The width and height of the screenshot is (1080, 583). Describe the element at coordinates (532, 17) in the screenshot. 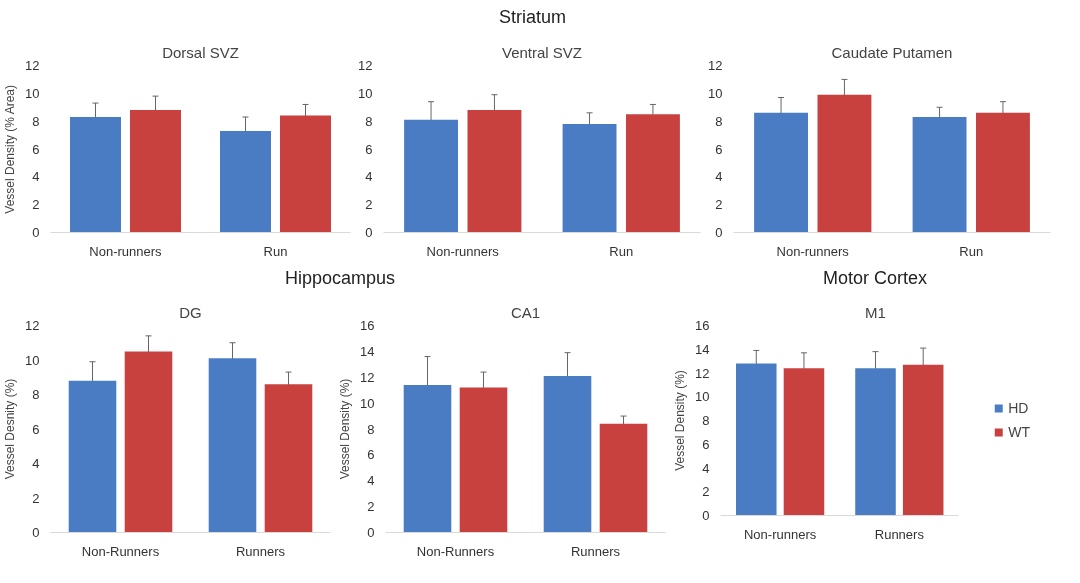

I see `text: Striatum` at that location.